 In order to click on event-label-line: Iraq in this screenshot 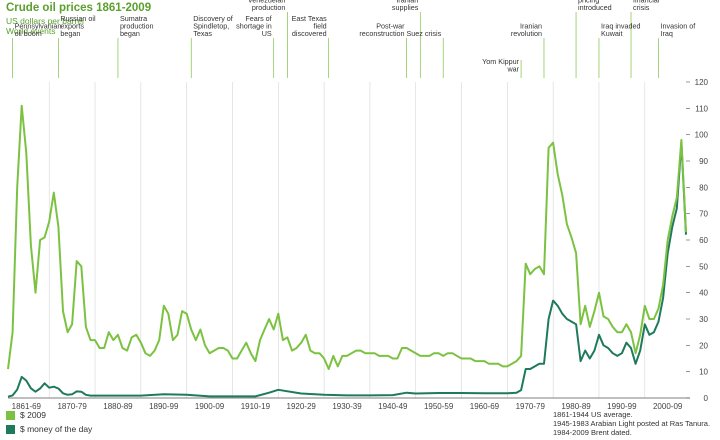, I will do `click(667, 33)`.